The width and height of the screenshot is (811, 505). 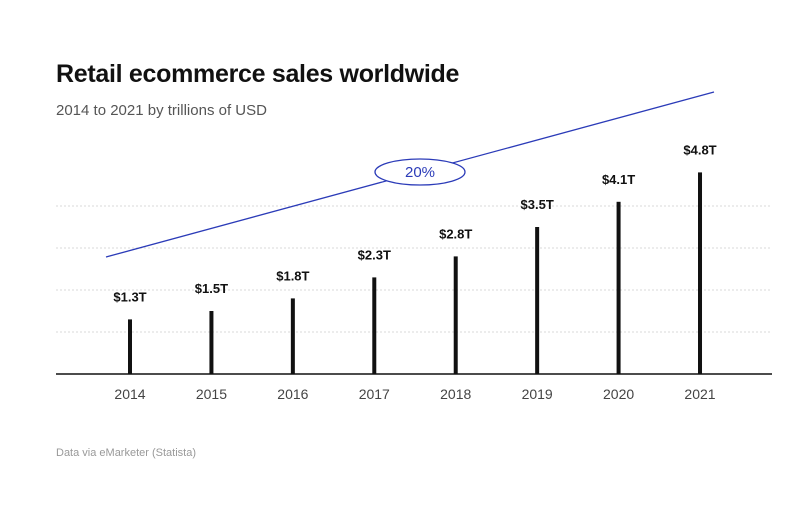 I want to click on growth-annotation: 20%, so click(x=420, y=172).